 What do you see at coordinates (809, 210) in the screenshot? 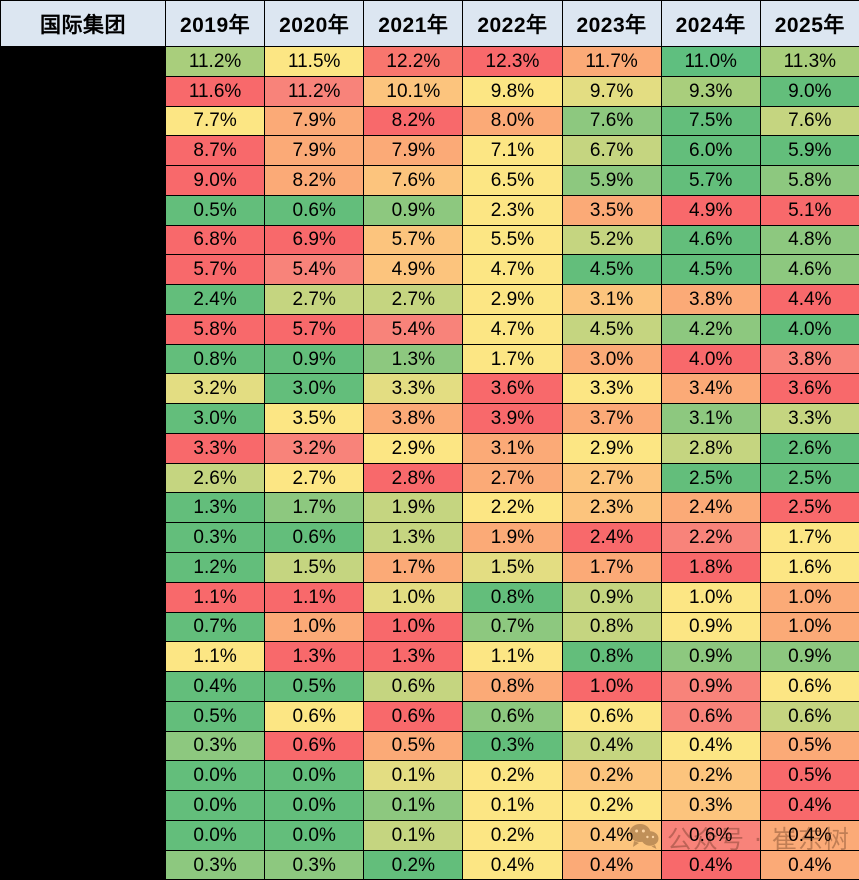
I see `value-cell: 5.1%` at bounding box center [809, 210].